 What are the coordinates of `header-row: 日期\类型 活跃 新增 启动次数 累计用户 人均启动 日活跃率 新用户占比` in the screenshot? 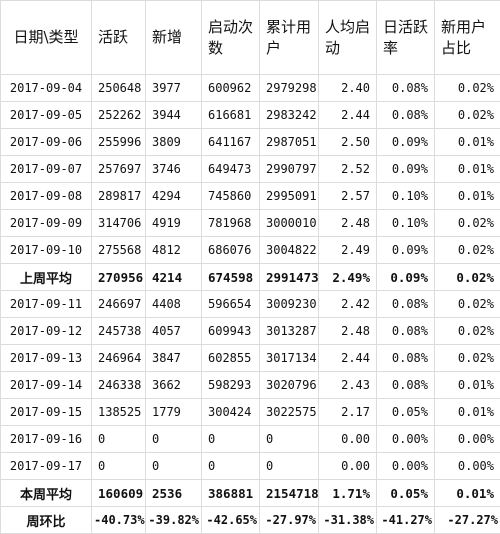 It's located at (250, 38).